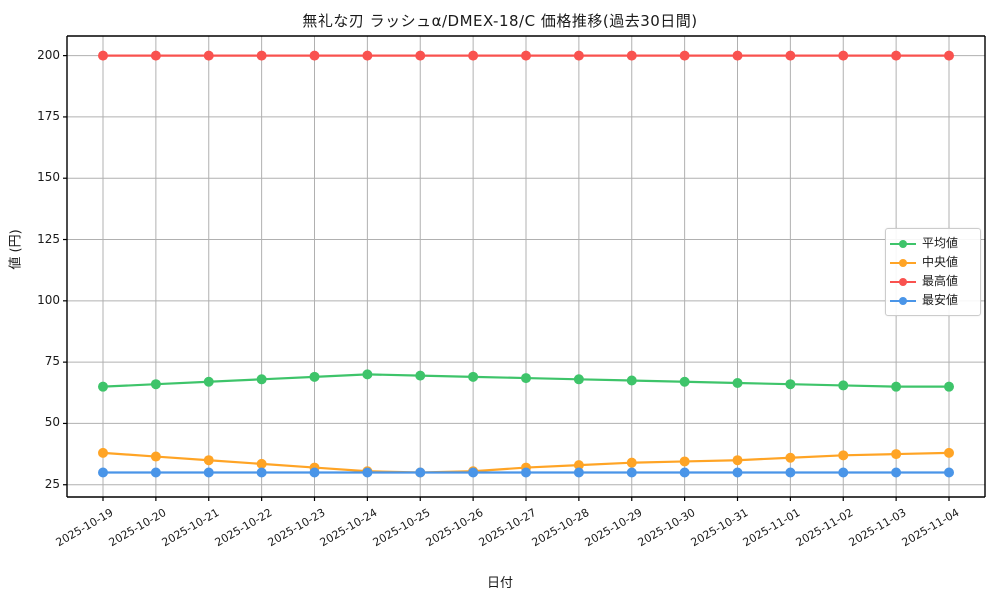 The width and height of the screenshot is (1000, 604). Describe the element at coordinates (52, 483) in the screenshot. I see `y-tick-label: 25` at that location.